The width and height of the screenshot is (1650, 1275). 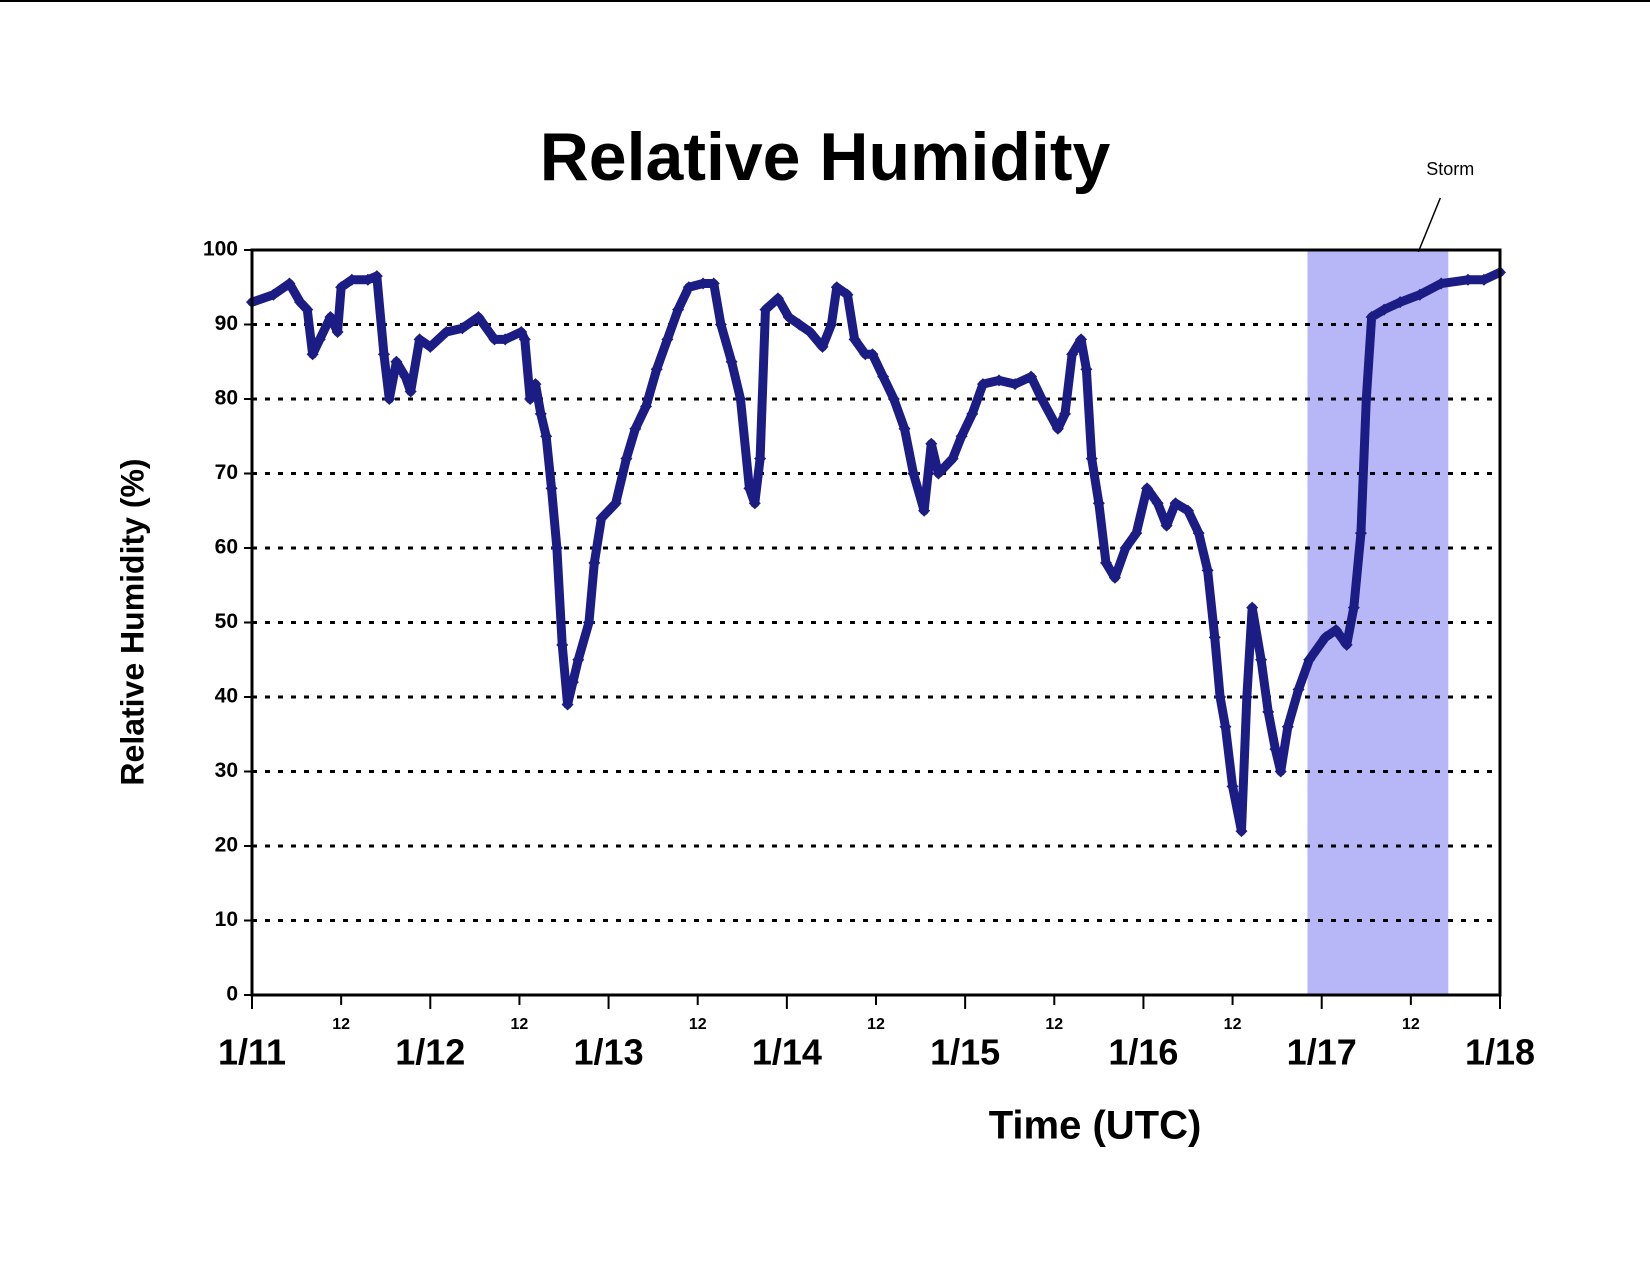 I want to click on x-tick-label: 1/12, so click(x=430, y=1052).